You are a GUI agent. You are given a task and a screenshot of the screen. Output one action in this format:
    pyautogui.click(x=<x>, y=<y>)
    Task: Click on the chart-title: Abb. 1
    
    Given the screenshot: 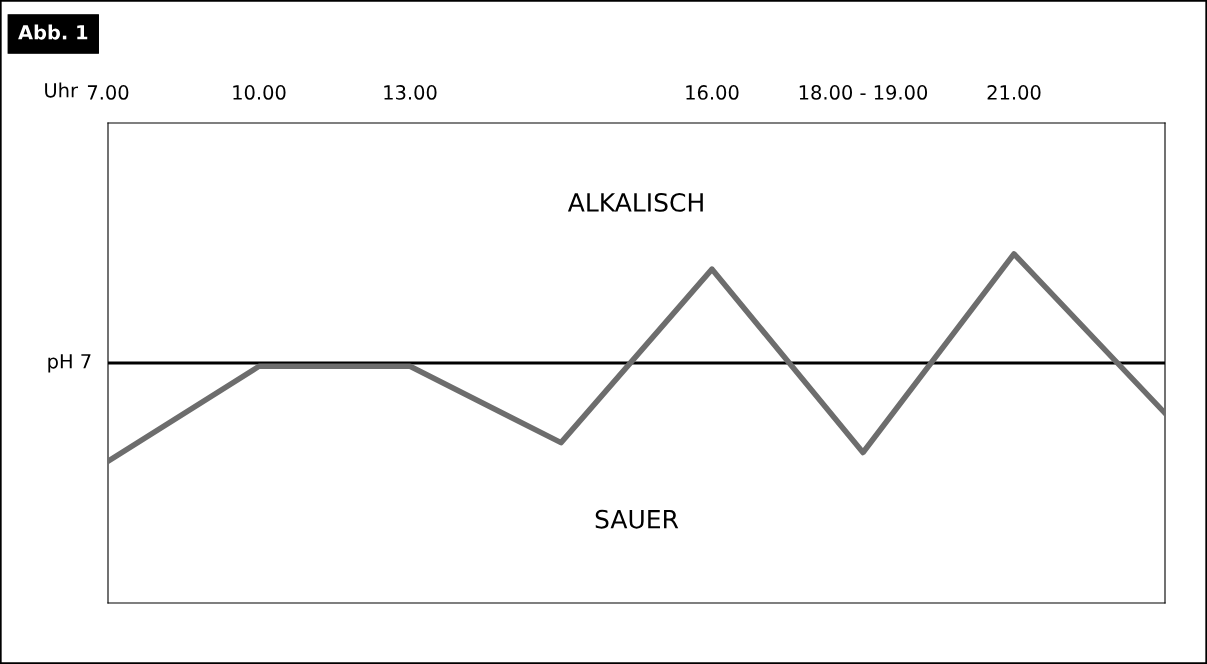 What is the action you would take?
    pyautogui.click(x=53, y=32)
    